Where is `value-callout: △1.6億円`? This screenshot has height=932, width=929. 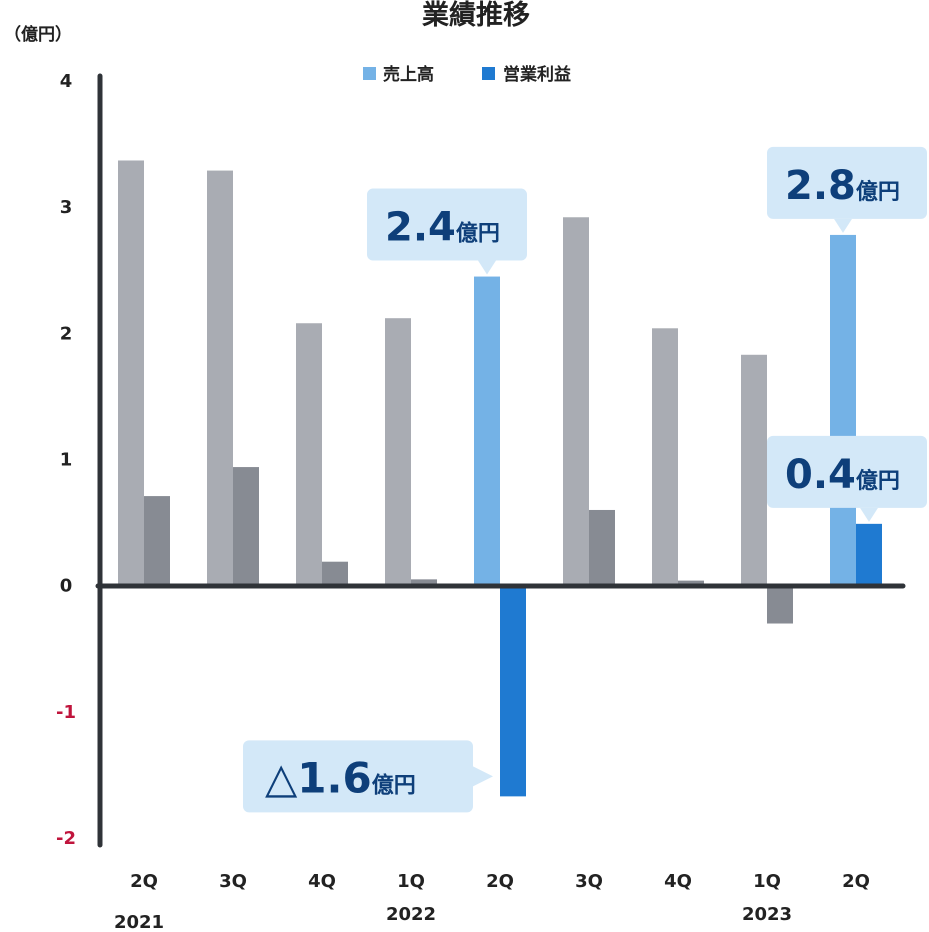
value-callout: △1.6億円 is located at coordinates (368, 776).